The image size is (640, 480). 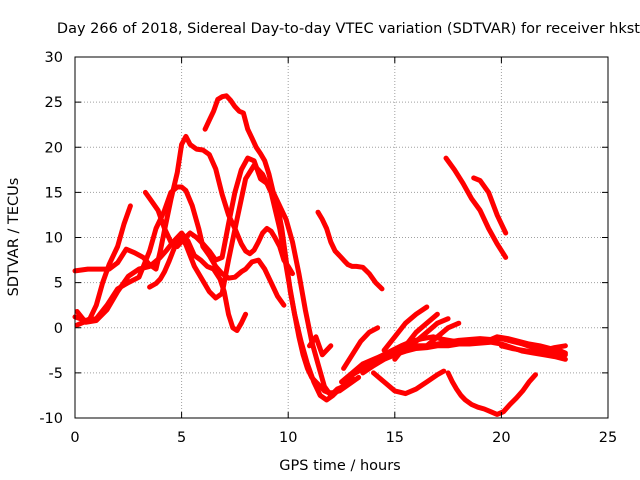 I want to click on y-tick-label: -10, so click(x=51, y=419).